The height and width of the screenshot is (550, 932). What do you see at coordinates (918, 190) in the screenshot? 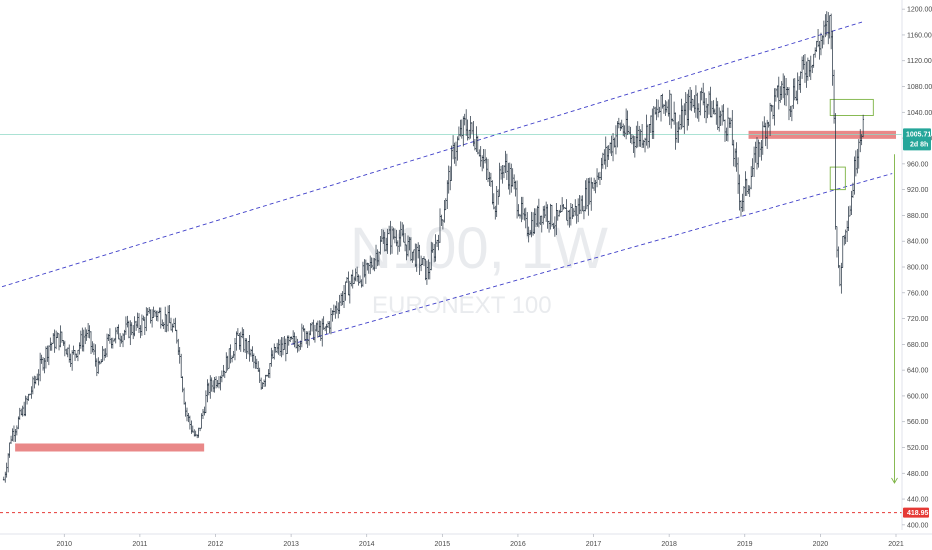
I see `y-tick-label: 920.00` at bounding box center [918, 190].